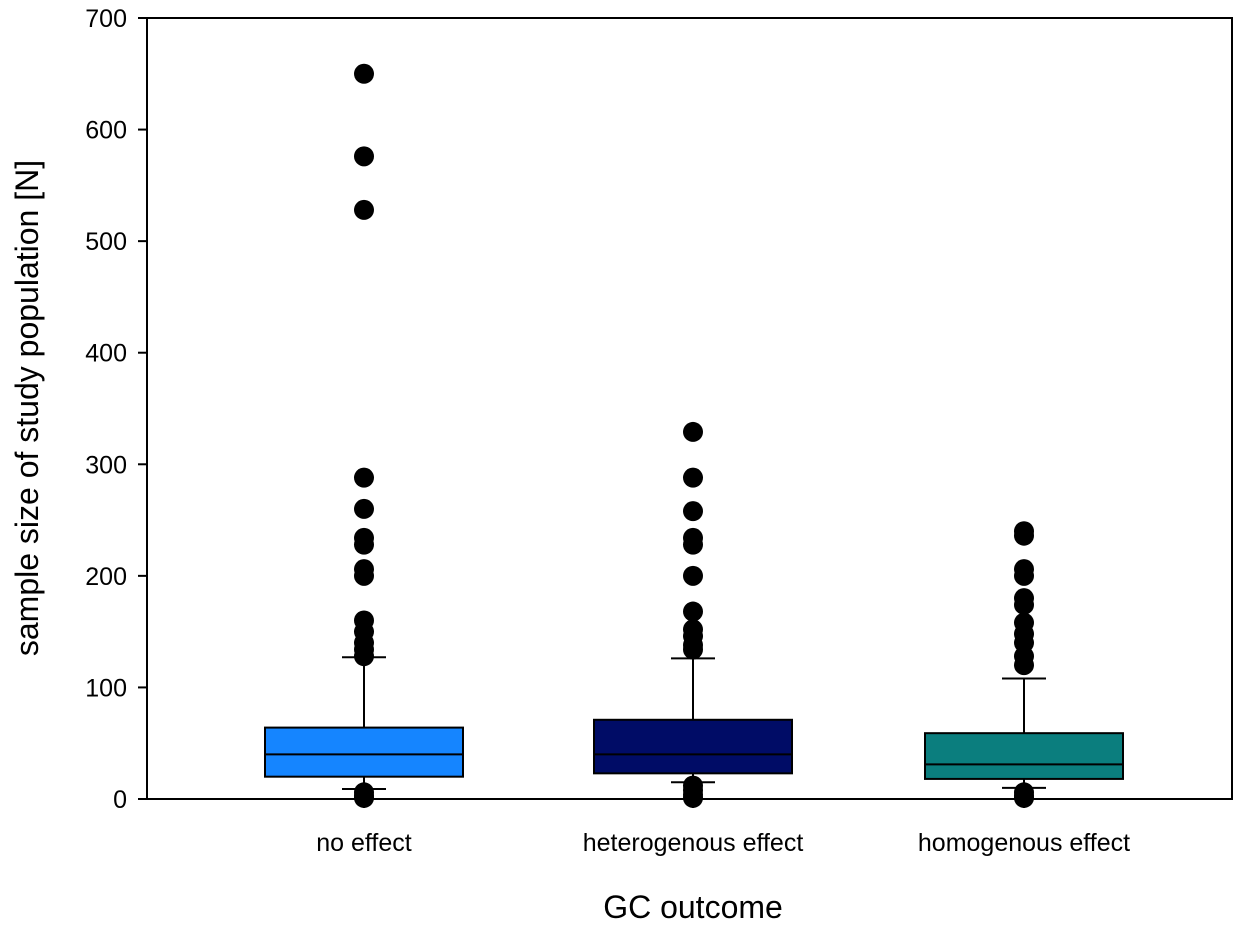 This screenshot has width=1248, height=928. What do you see at coordinates (27, 408) in the screenshot?
I see `y-axis-title: sample size of study population [N]` at bounding box center [27, 408].